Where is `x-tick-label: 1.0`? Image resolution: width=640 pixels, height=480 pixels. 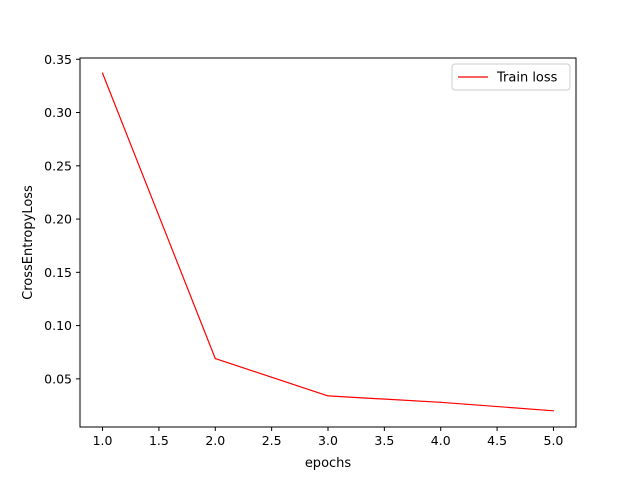 x-tick-label: 1.0 is located at coordinates (103, 440).